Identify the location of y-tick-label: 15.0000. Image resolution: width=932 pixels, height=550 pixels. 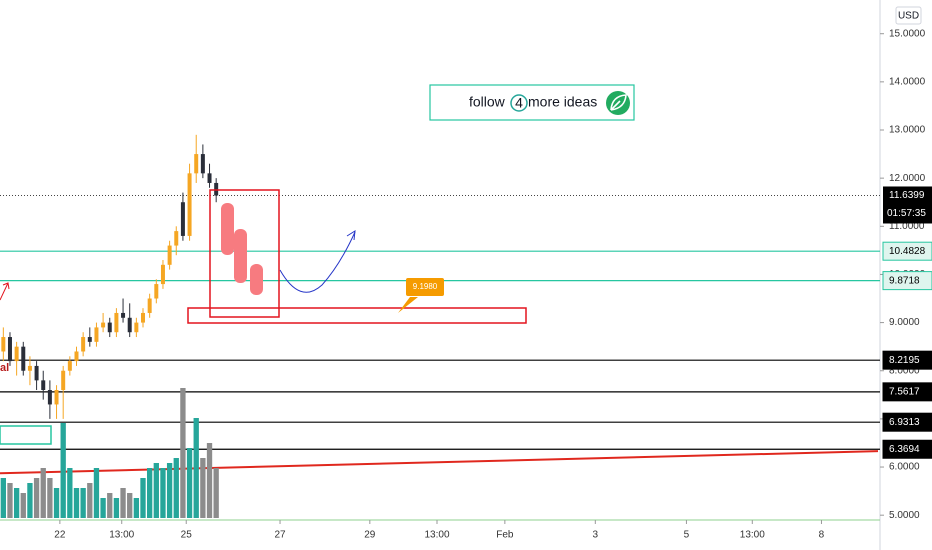
(907, 33).